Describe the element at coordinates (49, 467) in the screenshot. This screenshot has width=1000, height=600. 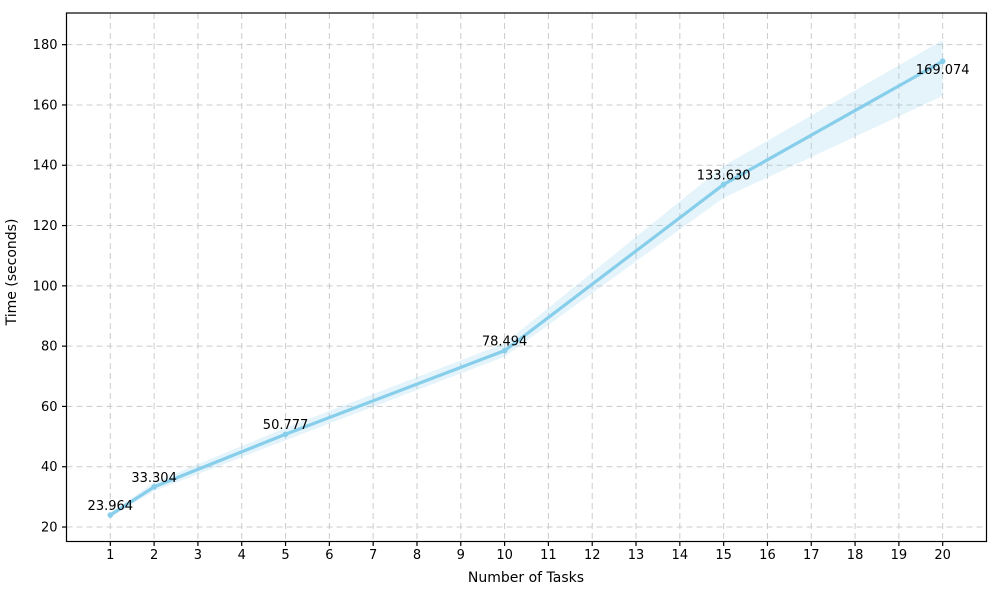
I see `y-tick-label: 40` at that location.